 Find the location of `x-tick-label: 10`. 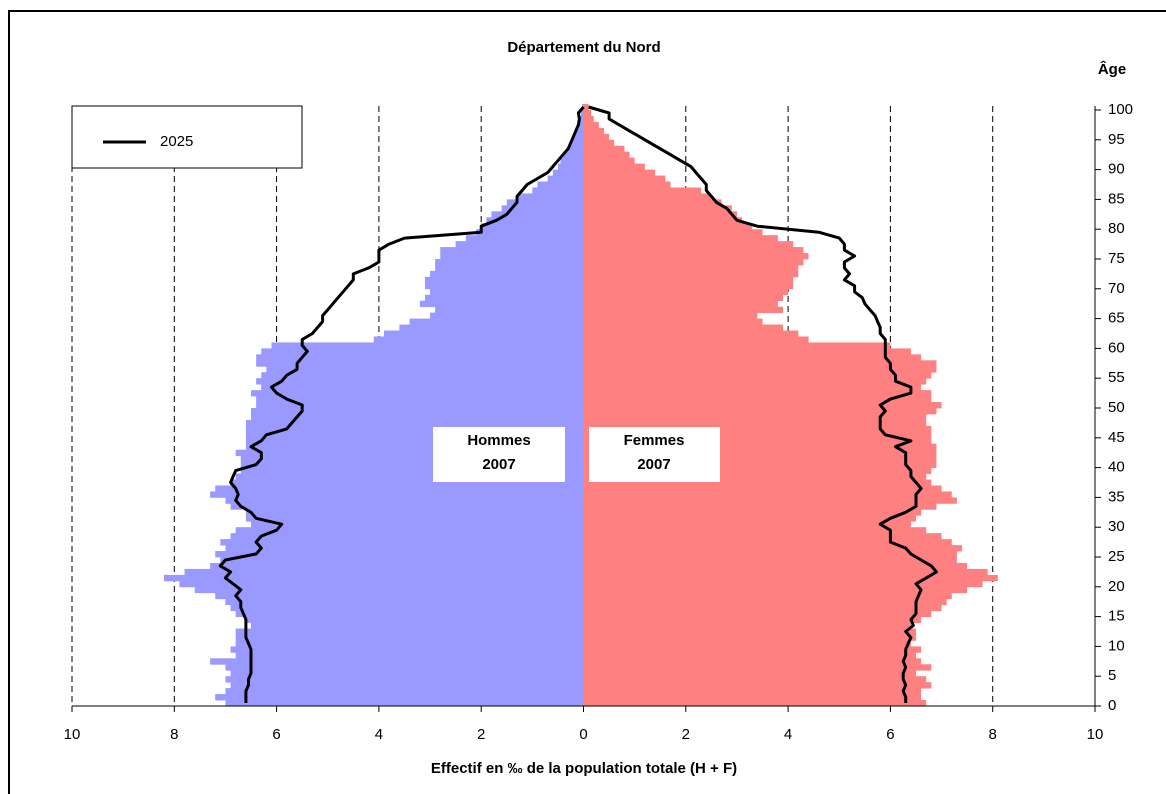

x-tick-label: 10 is located at coordinates (1095, 734).